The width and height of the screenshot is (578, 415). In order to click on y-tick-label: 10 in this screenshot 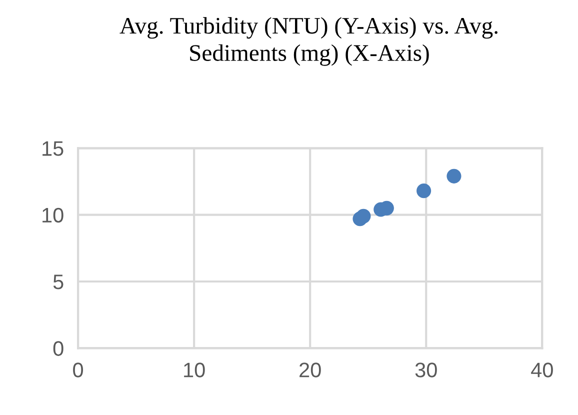, I will do `click(53, 215)`.